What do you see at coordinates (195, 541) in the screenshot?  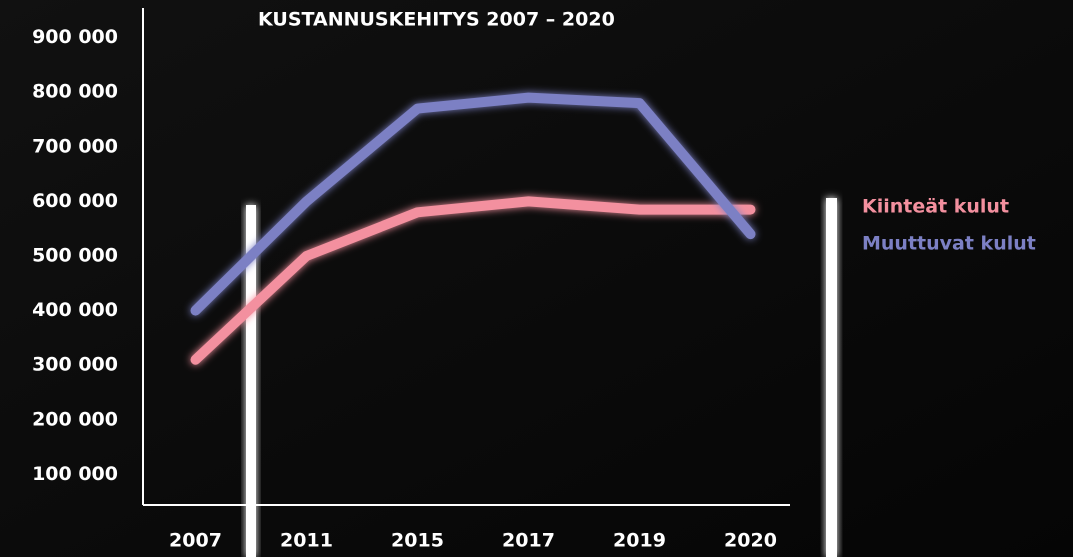 I see `x-tick-label: 2007` at bounding box center [195, 541].